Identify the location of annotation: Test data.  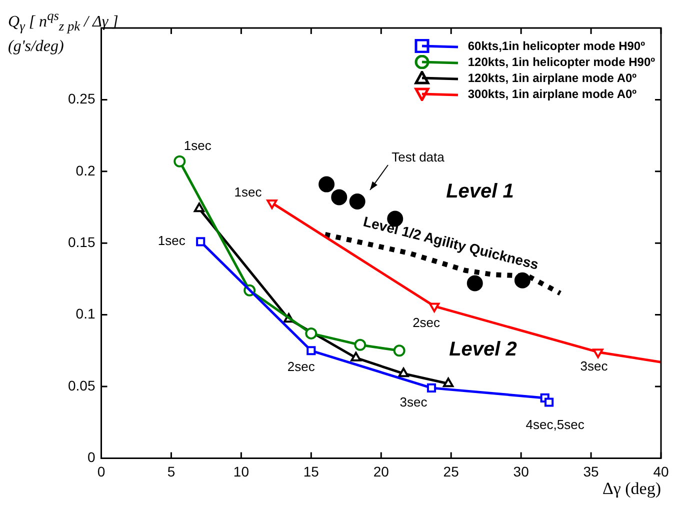
(419, 157).